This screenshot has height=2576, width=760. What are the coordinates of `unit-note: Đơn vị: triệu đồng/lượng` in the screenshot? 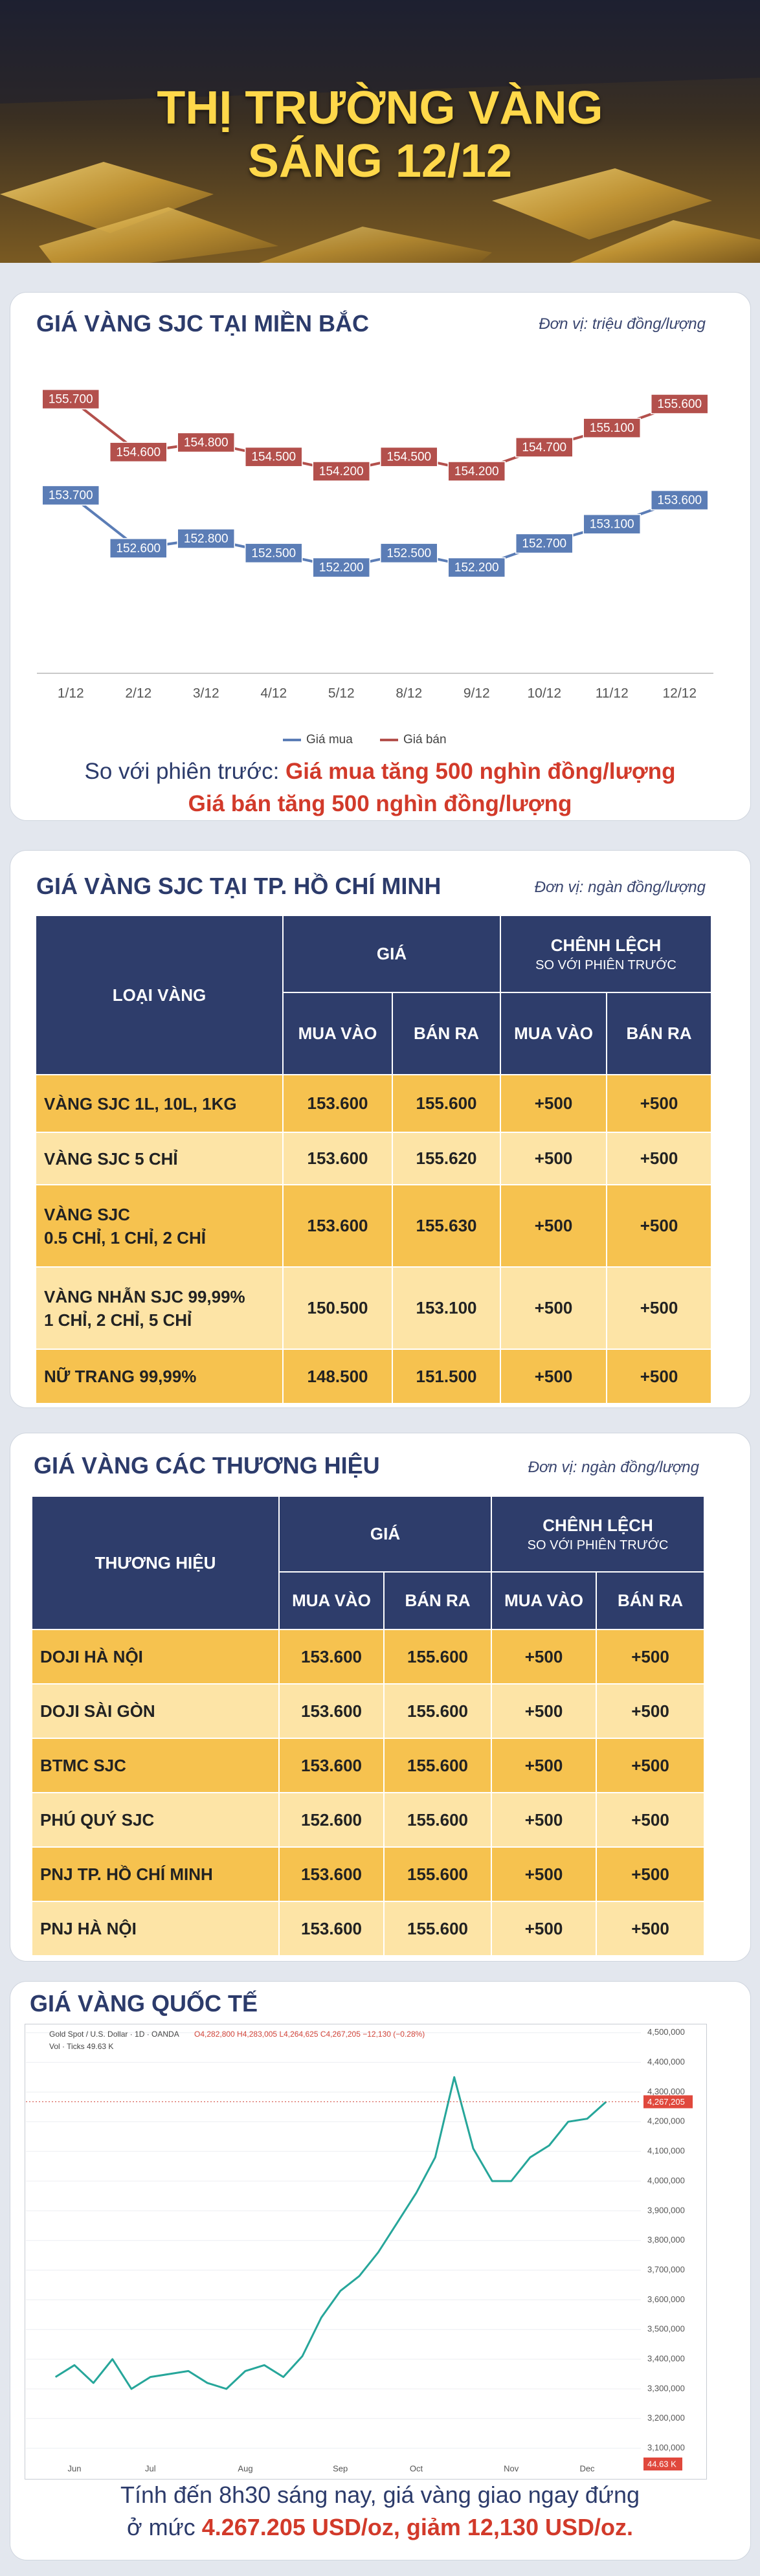 It's located at (622, 324).